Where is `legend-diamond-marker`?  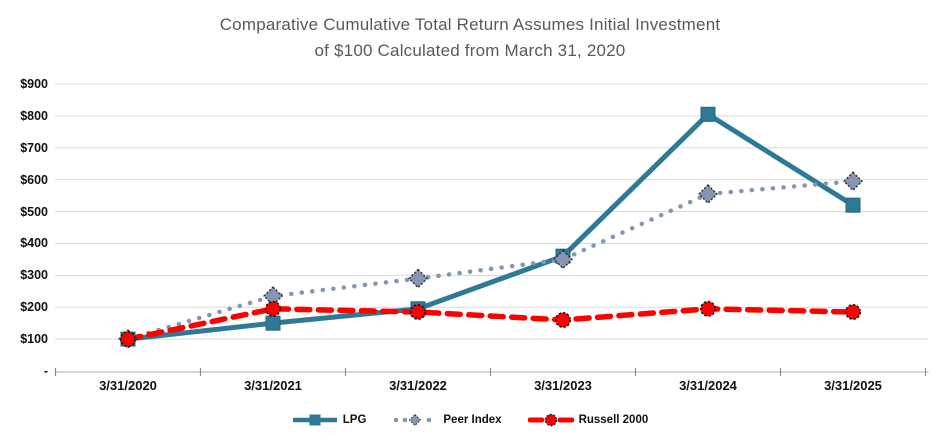
legend-diamond-marker is located at coordinates (415, 420).